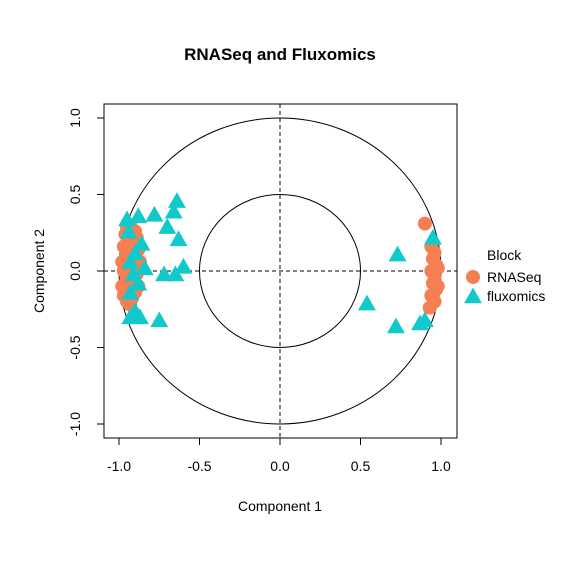  I want to click on x-tick-label: 0.0, so click(280, 466).